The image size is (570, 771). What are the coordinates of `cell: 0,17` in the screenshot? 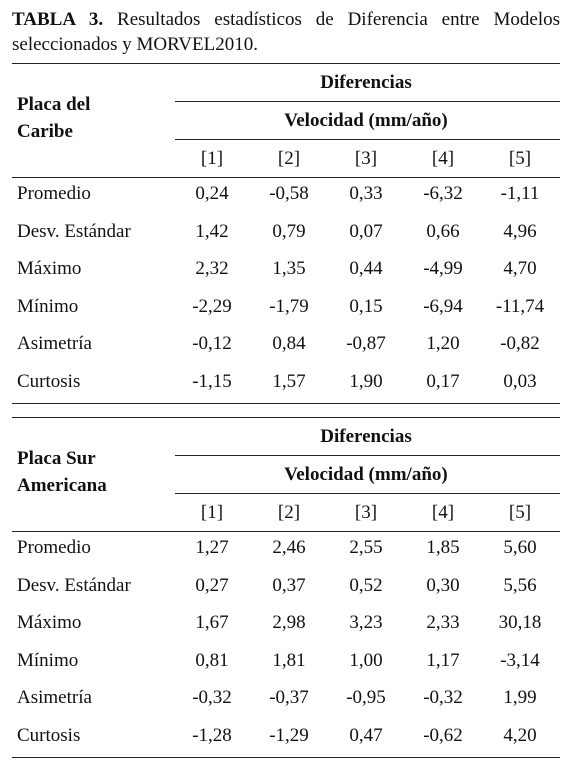 It's located at (443, 381).